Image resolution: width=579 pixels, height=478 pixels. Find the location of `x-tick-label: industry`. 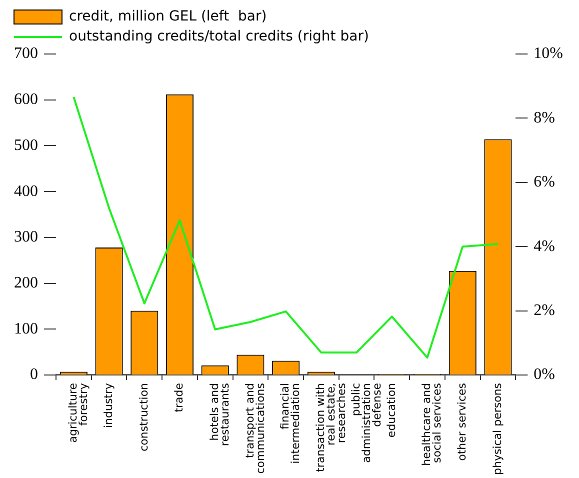

x-tick-label: industry is located at coordinates (108, 405).